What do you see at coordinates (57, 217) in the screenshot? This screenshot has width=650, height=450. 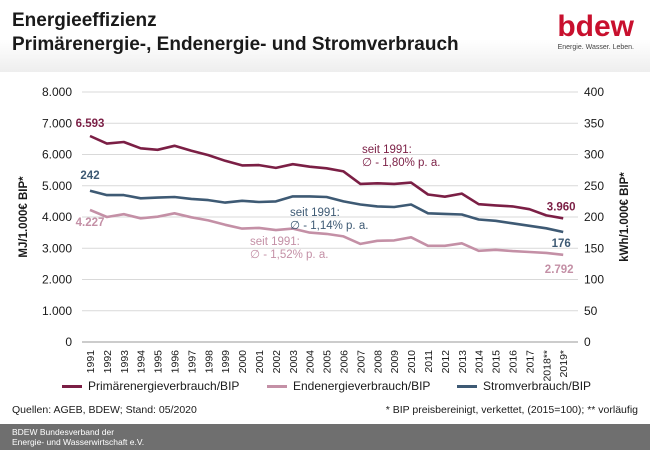 I see `y-tick-label-left: 4.000` at bounding box center [57, 217].